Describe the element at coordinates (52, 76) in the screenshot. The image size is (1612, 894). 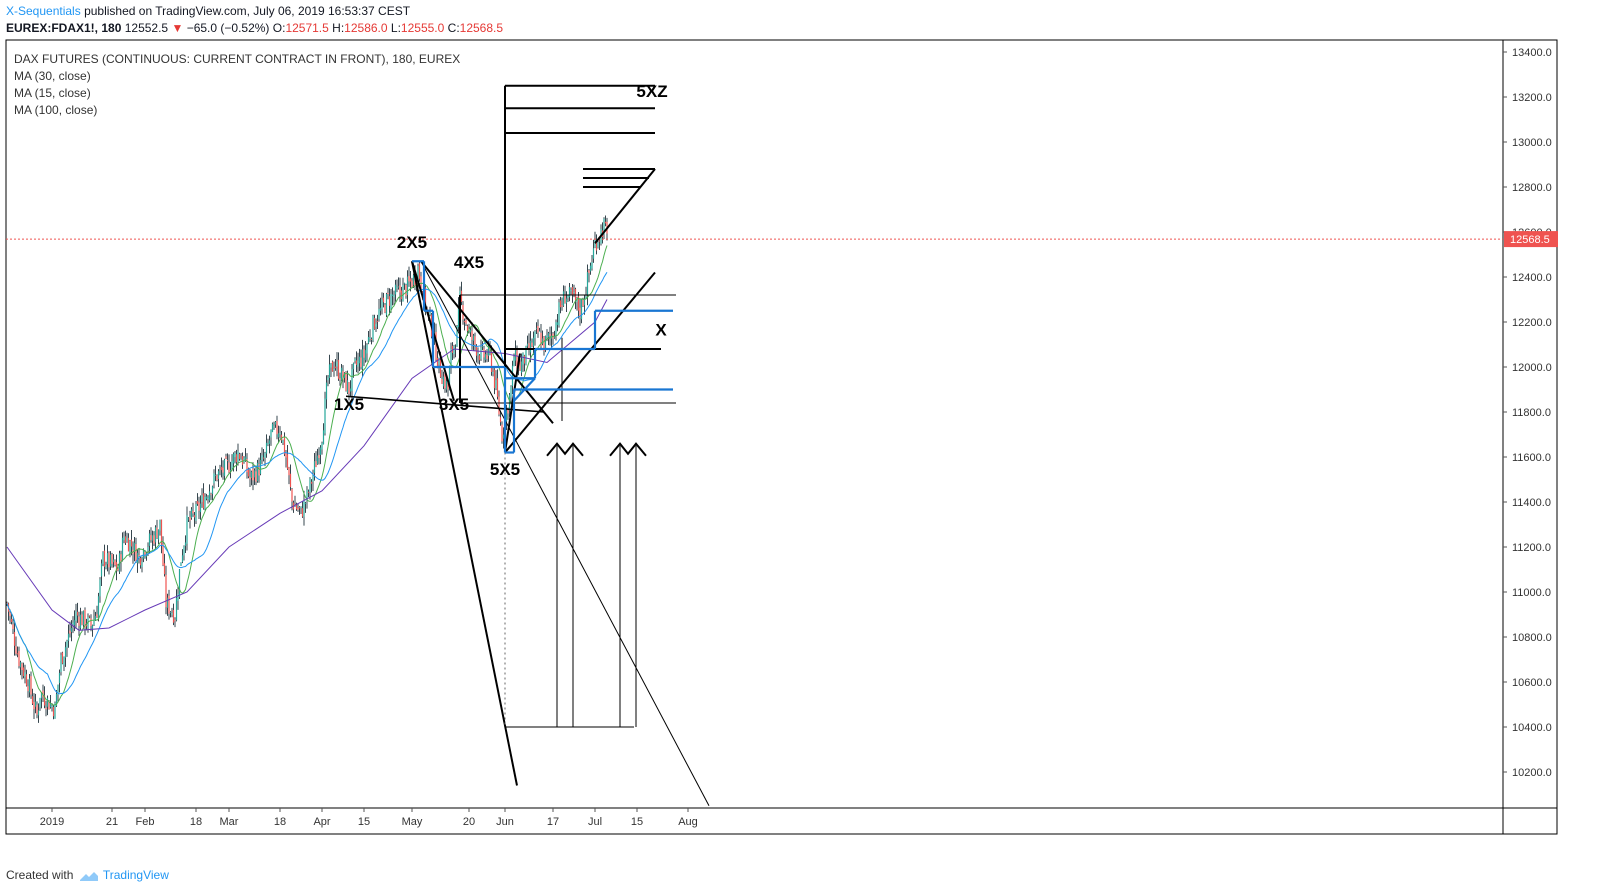
I see `legend-ma30: MA (30, close)` at that location.